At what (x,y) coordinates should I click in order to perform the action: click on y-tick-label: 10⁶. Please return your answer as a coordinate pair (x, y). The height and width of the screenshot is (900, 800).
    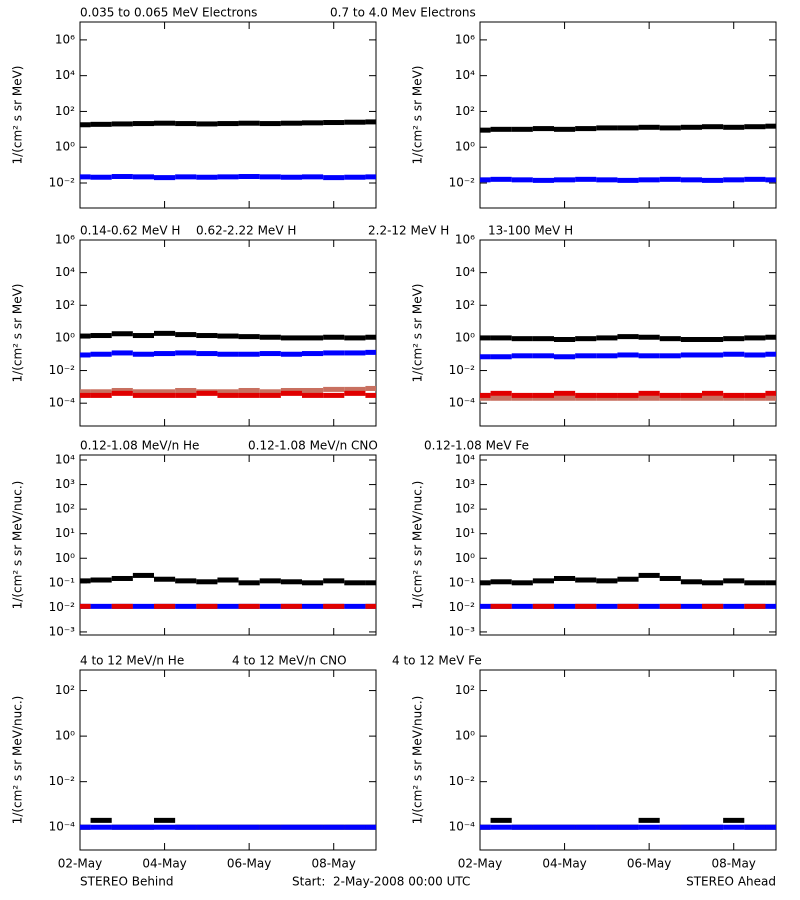
    Looking at the image, I should click on (65, 240).